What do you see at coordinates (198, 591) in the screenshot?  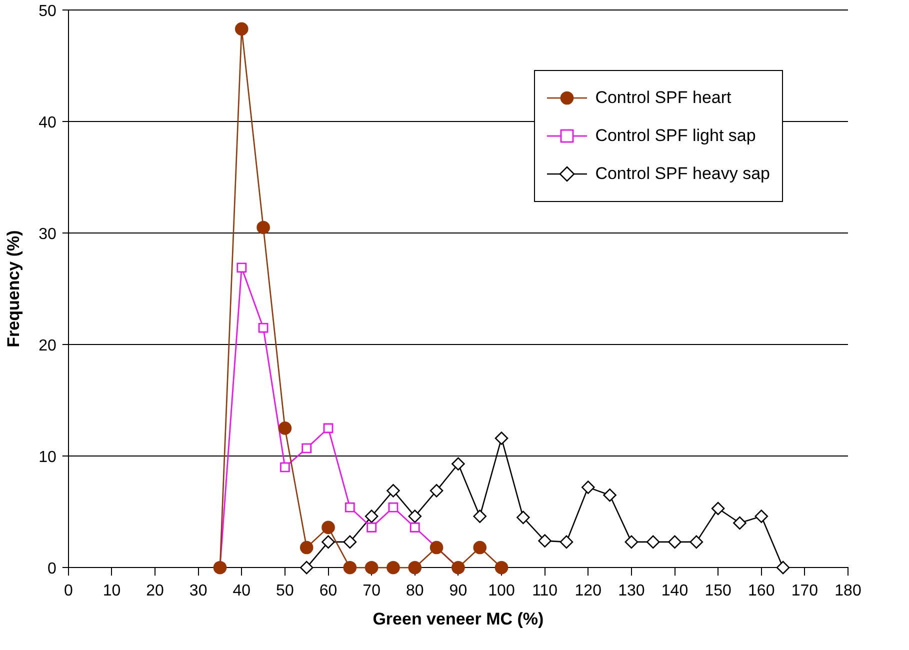 I see `x-tick-label: 30` at bounding box center [198, 591].